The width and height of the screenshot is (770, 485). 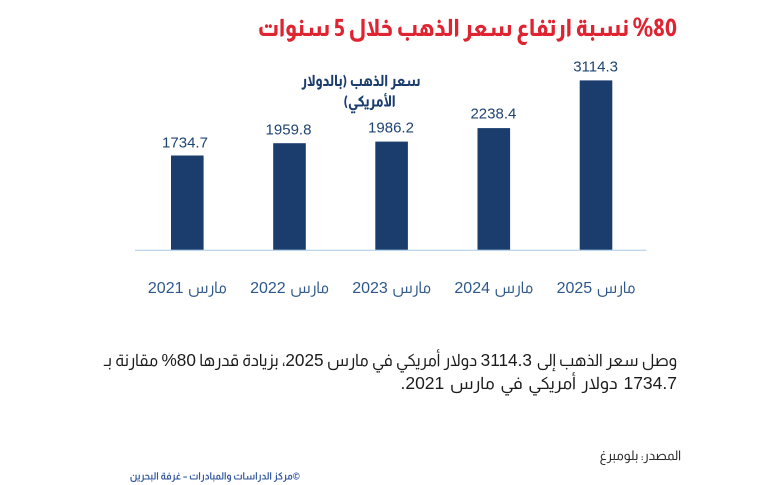 I want to click on svg-text: 2022, so click(x=268, y=288).